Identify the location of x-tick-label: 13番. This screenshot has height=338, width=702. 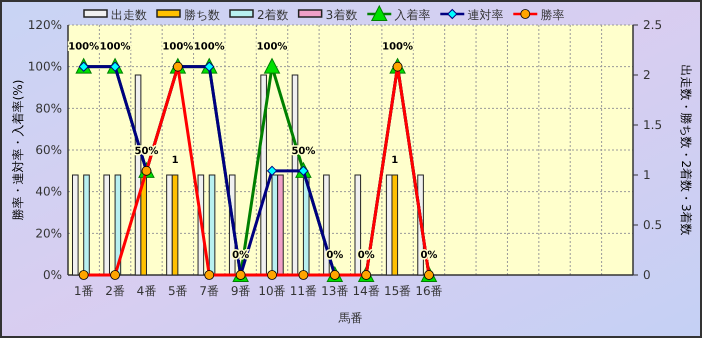
(334, 291).